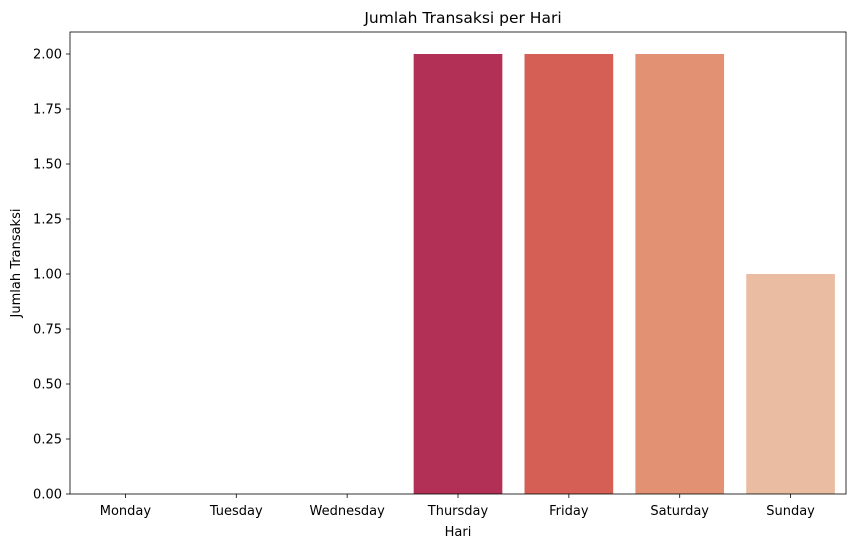 Image resolution: width=855 pixels, height=547 pixels. Describe the element at coordinates (348, 511) in the screenshot. I see `x-tick-label: Wednesday` at that location.